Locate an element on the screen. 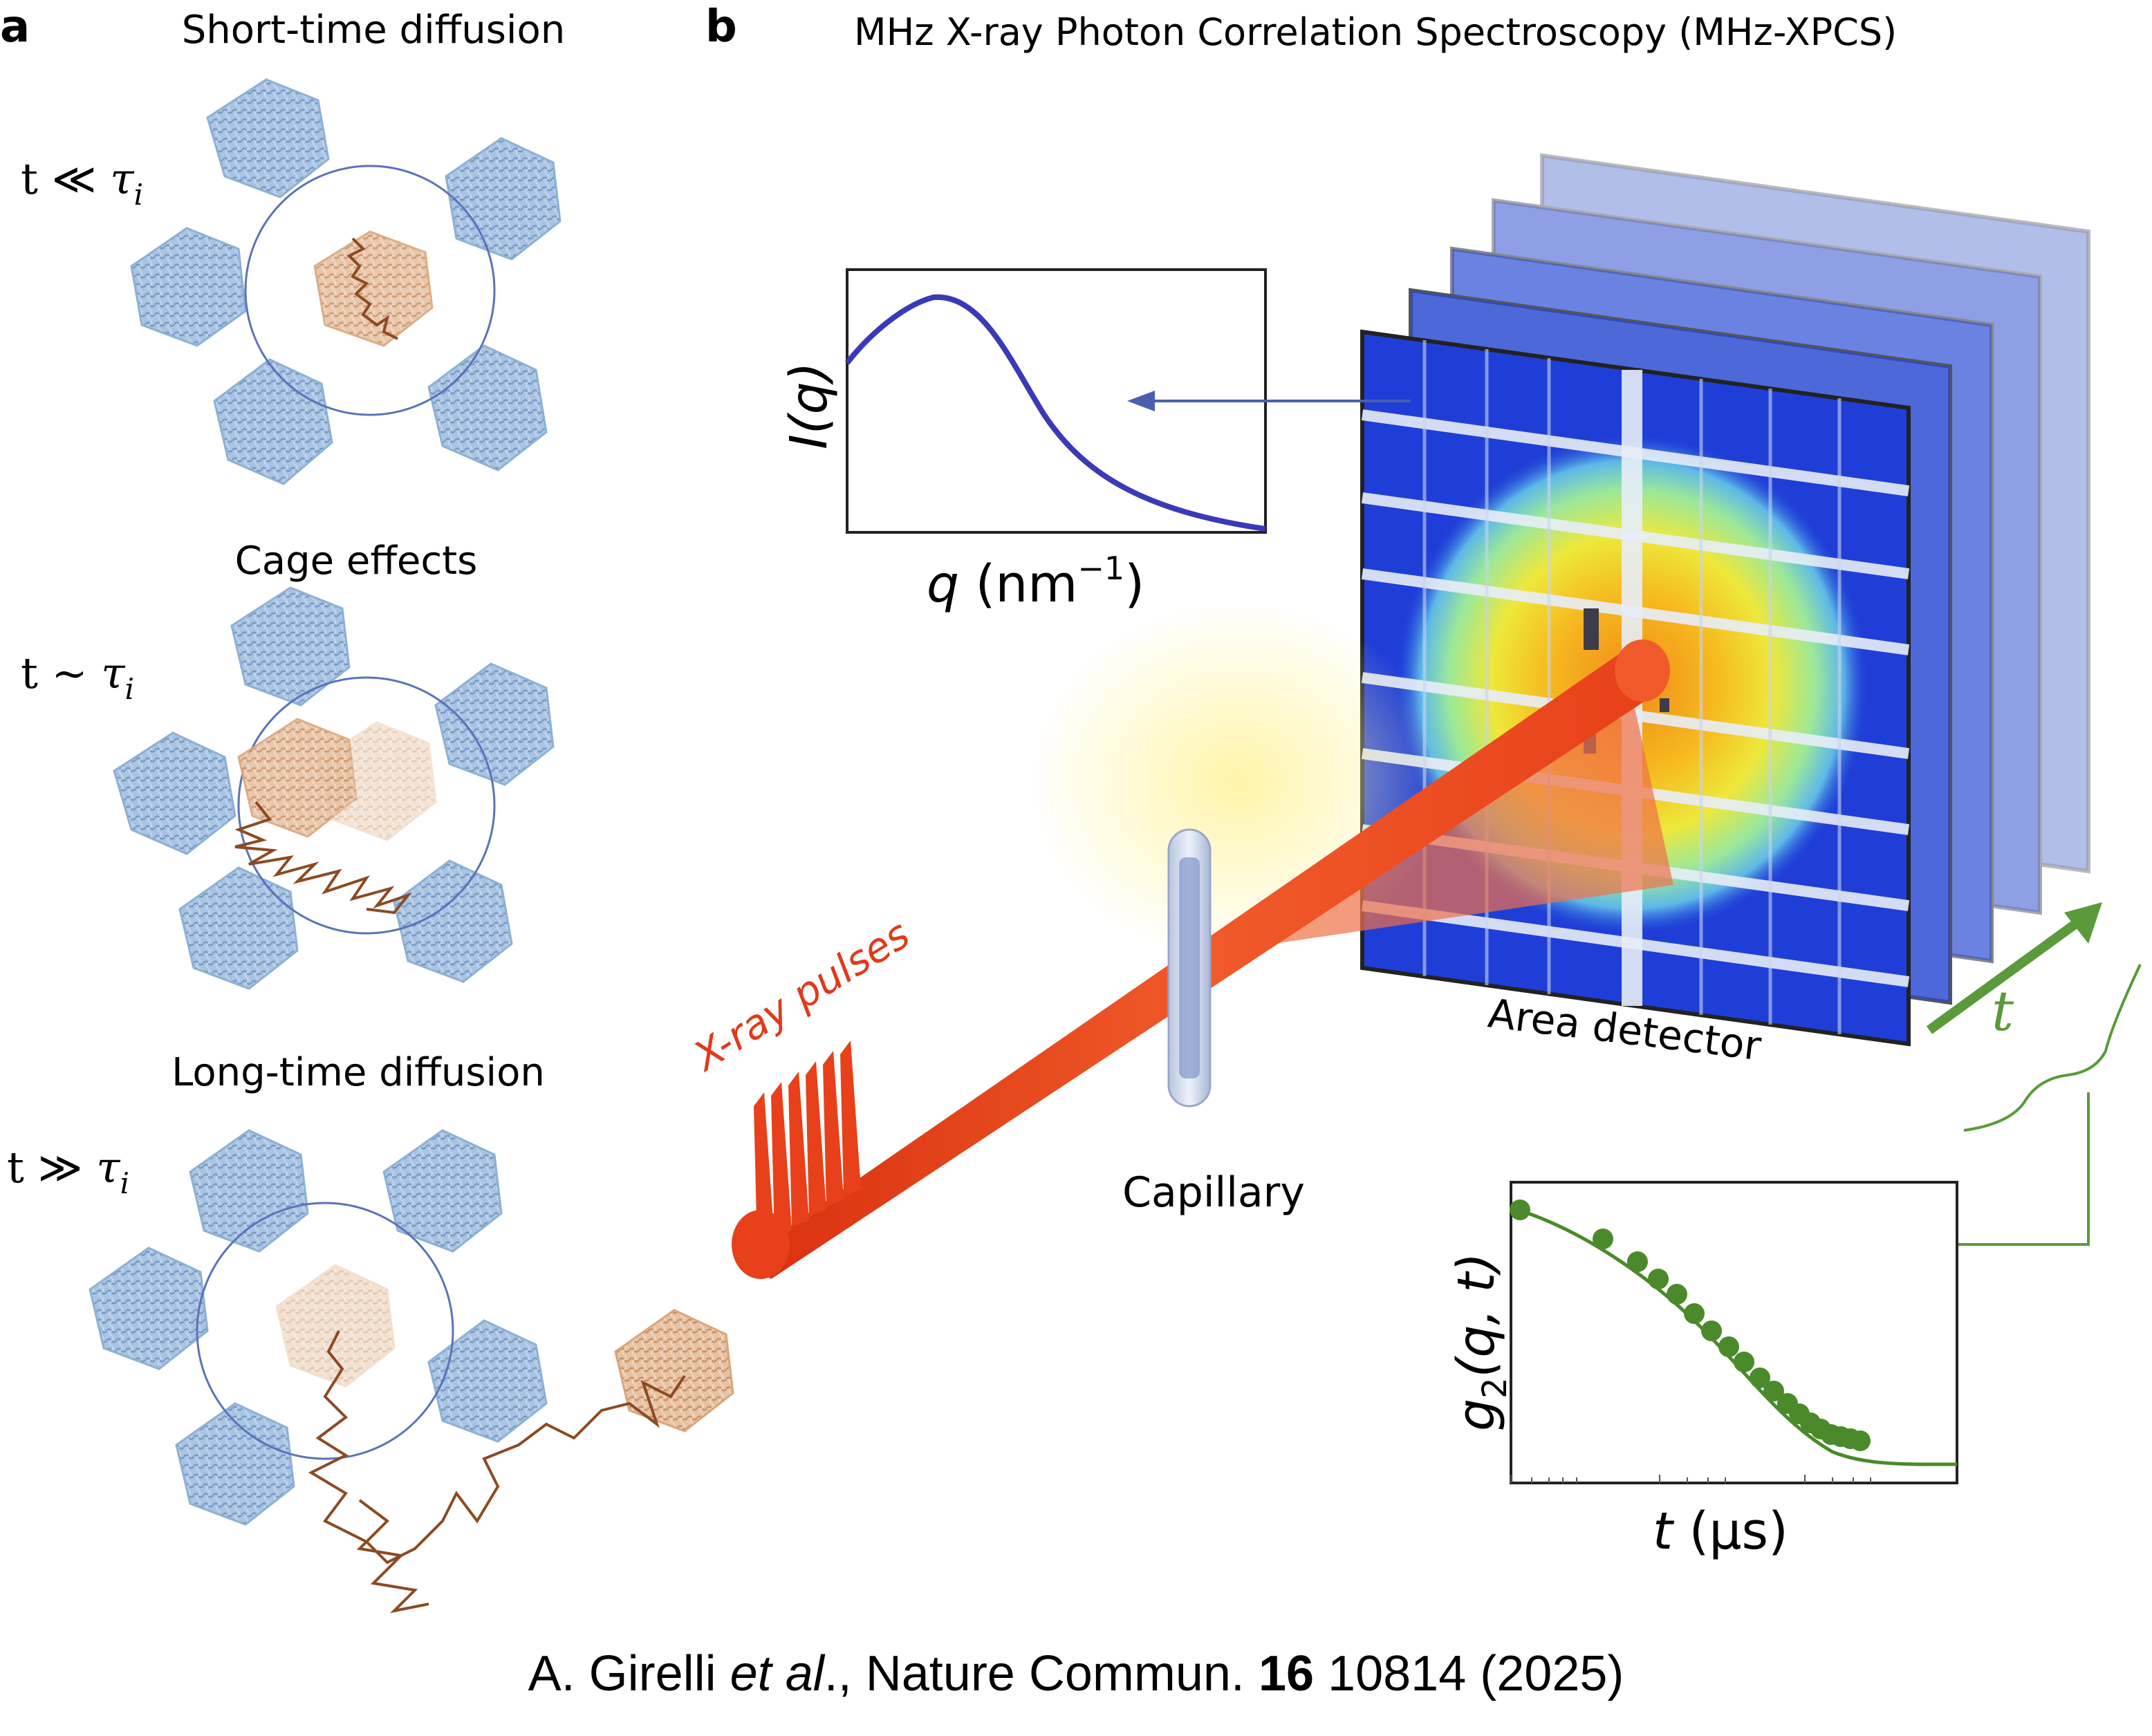 The width and height of the screenshot is (2152, 1736). panel-b-letter: b is located at coordinates (721, 27).